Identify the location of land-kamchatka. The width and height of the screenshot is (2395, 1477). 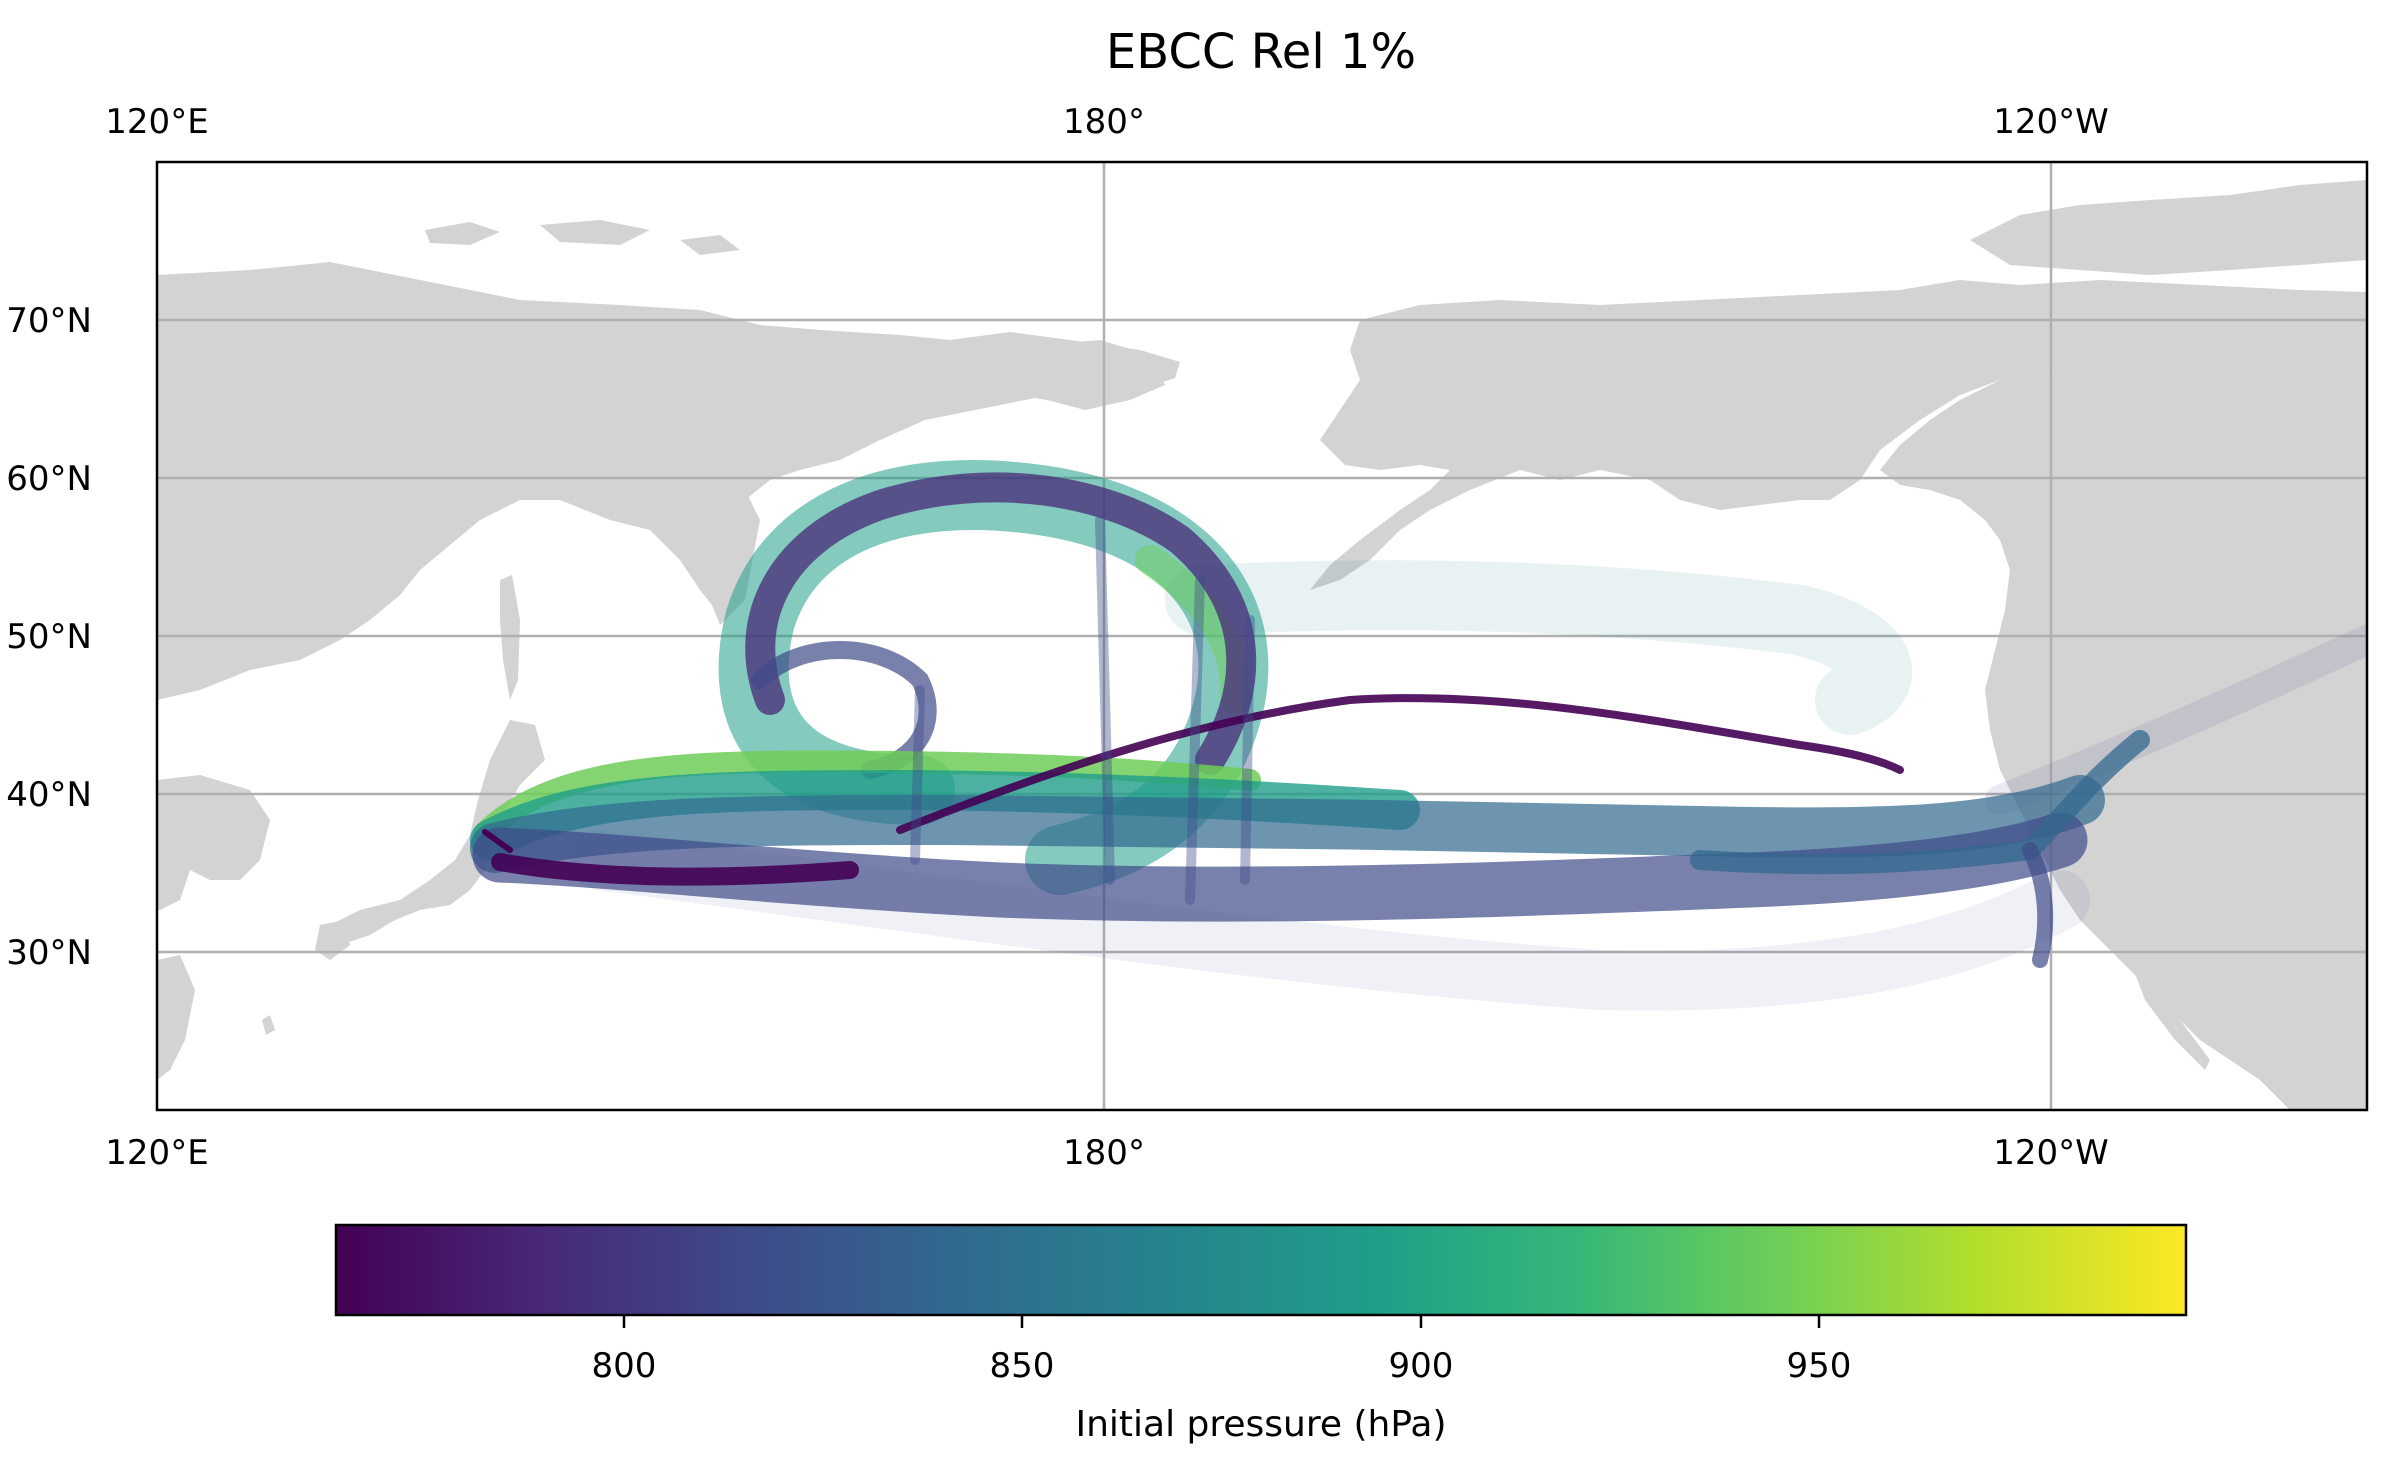
(735, 557).